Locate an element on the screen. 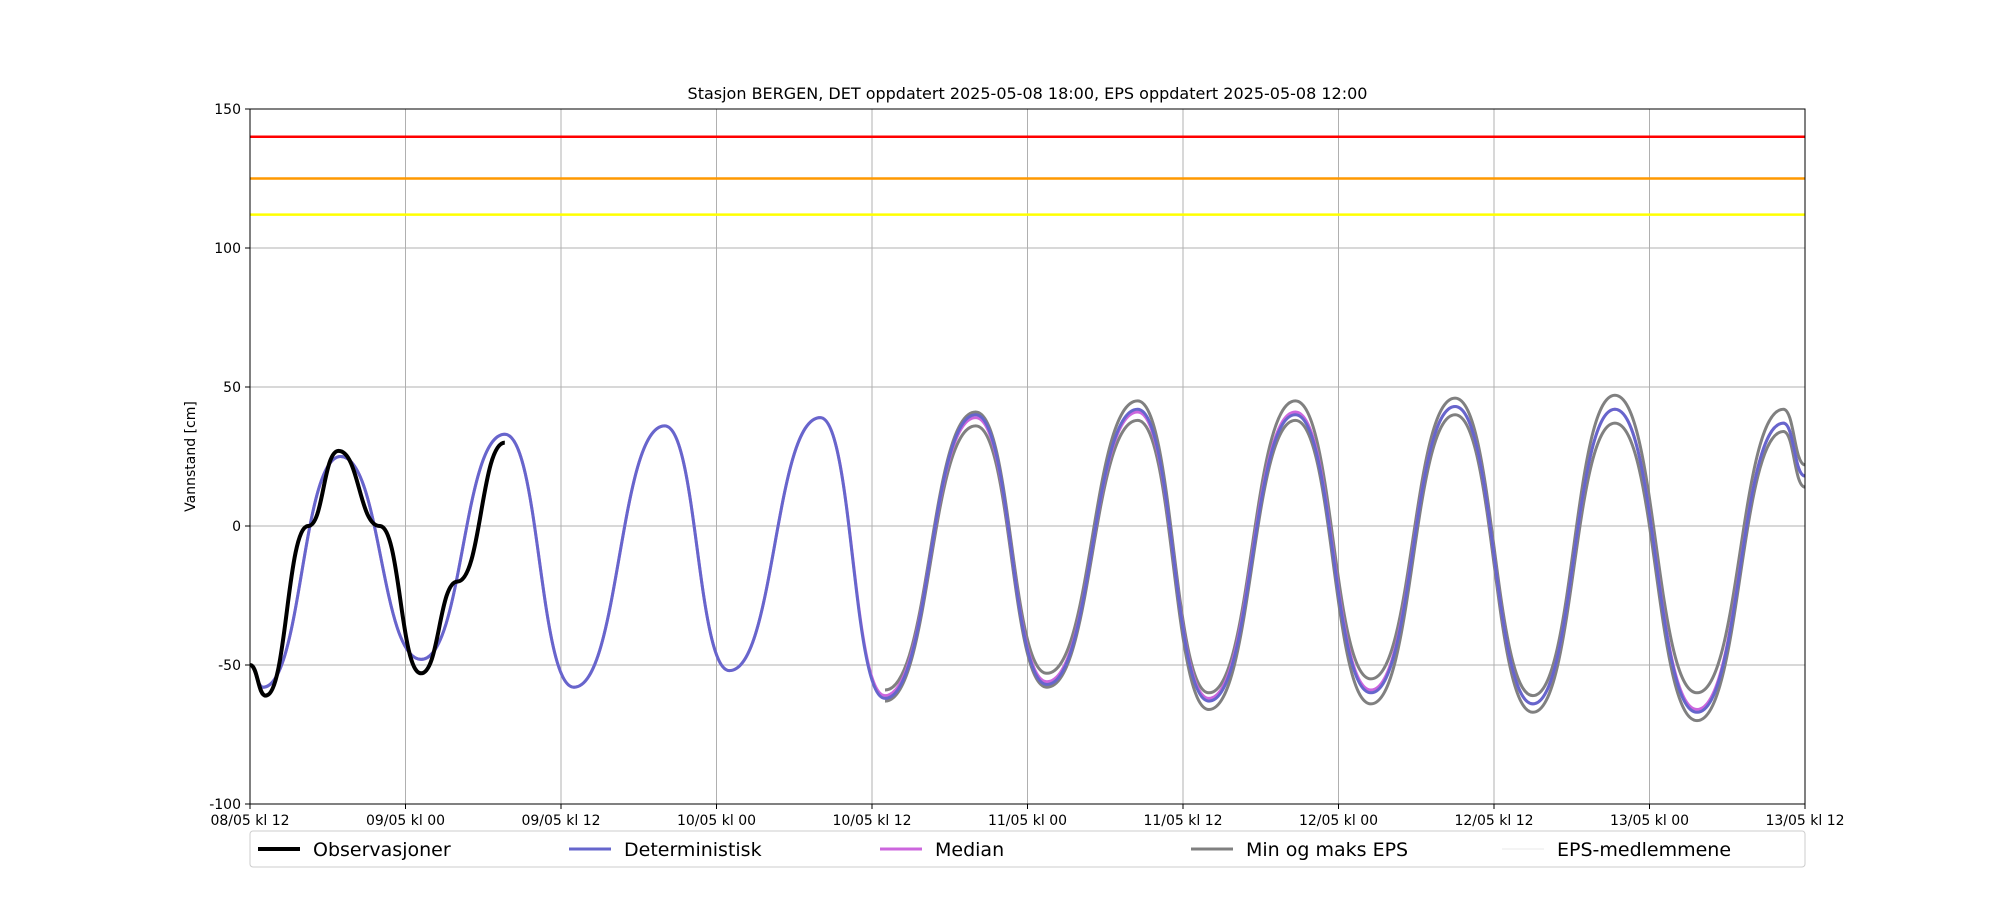 This screenshot has height=900, width=2000. x-tick-label: 12/05 kl 00 is located at coordinates (1338, 821).